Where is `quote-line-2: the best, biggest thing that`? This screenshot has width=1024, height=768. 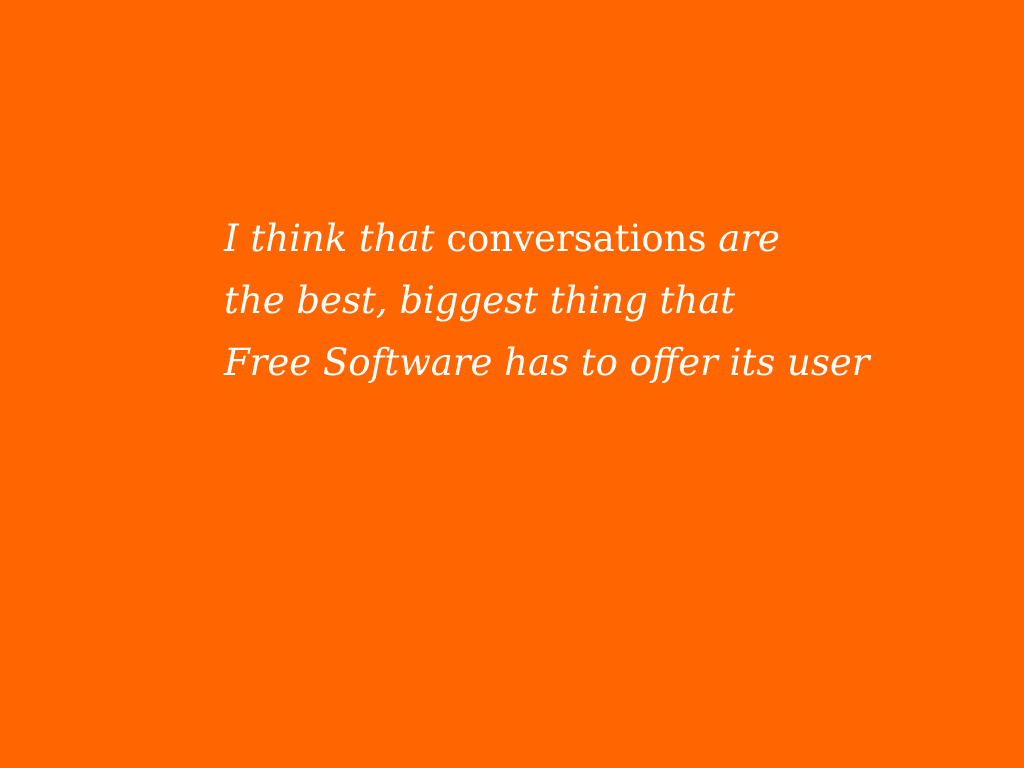
quote-line-2: the best, biggest thing that is located at coordinates (480, 300).